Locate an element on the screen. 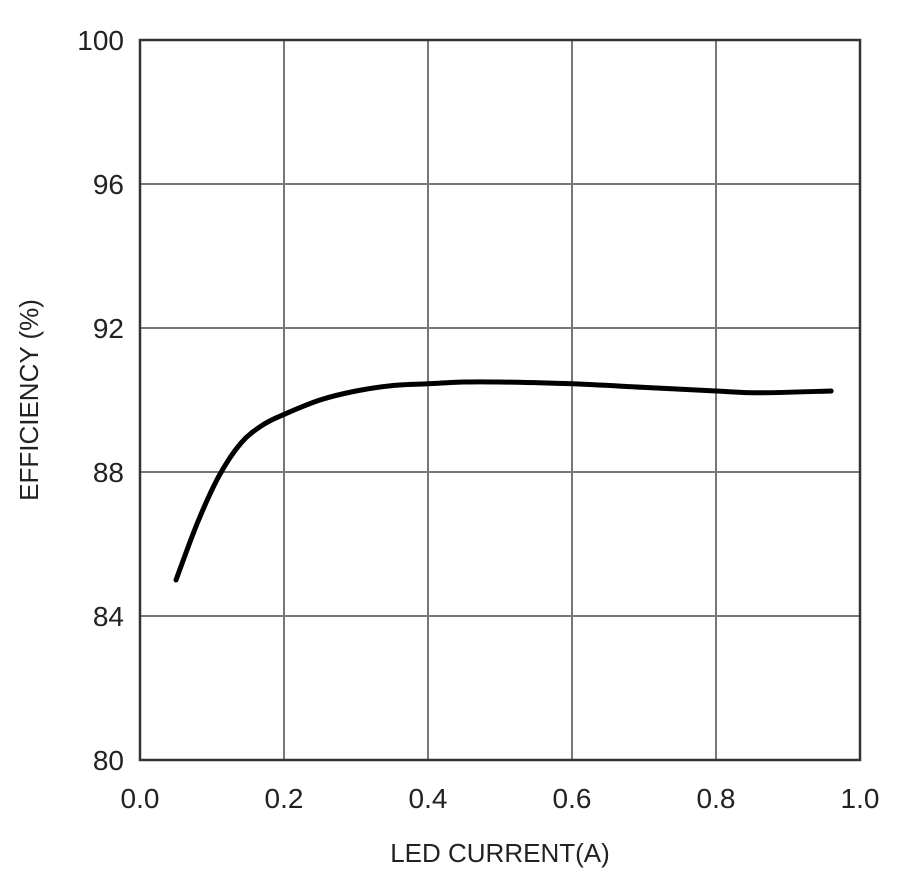  y-tick-labels: 80 84 88 92 96 100 is located at coordinates (100, 400).